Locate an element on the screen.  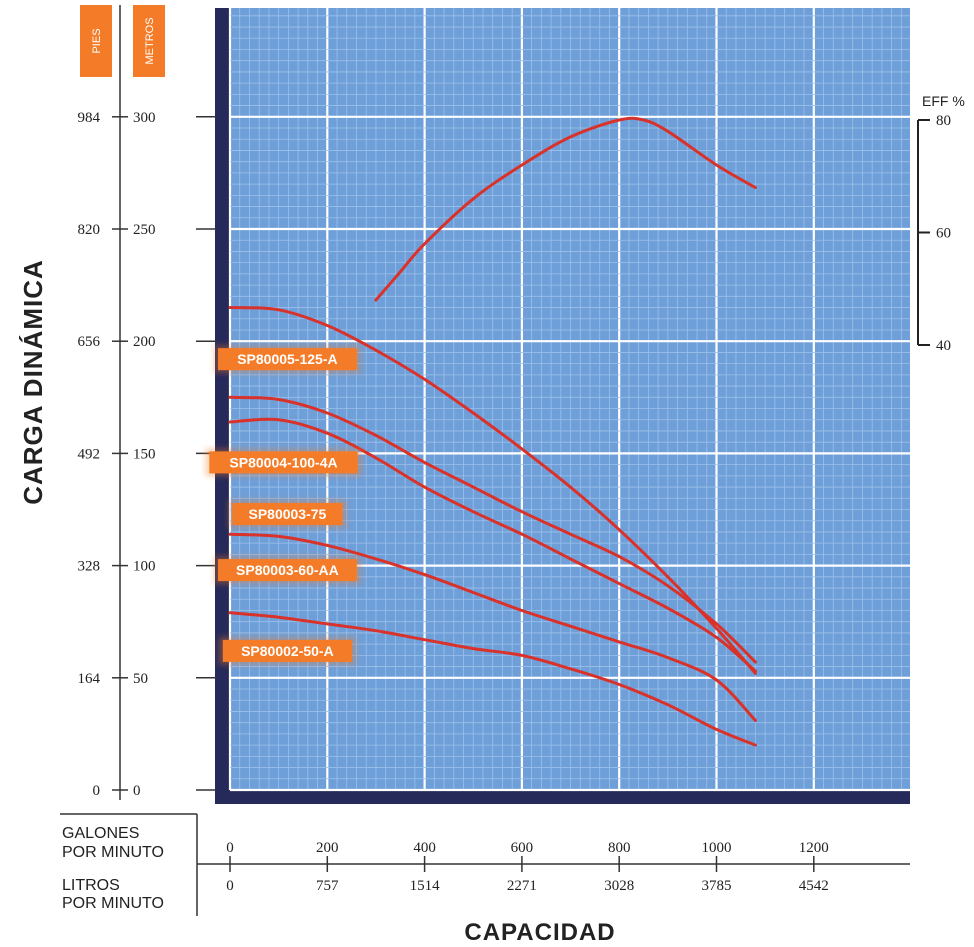
pies-label: PIES is located at coordinates (97, 40).